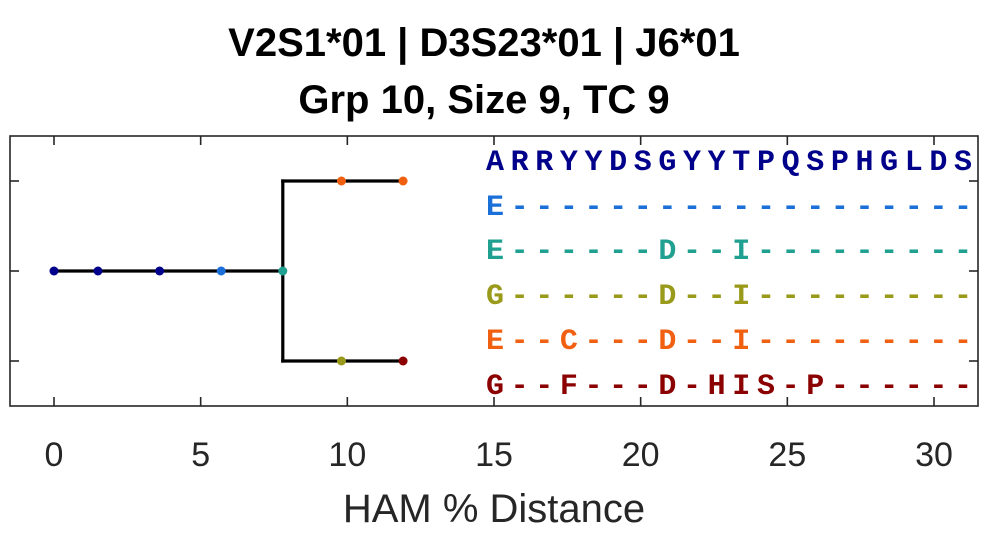 Image resolution: width=990 pixels, height=538 pixels. Describe the element at coordinates (494, 509) in the screenshot. I see `x-axis-label: HAM % Distance` at that location.